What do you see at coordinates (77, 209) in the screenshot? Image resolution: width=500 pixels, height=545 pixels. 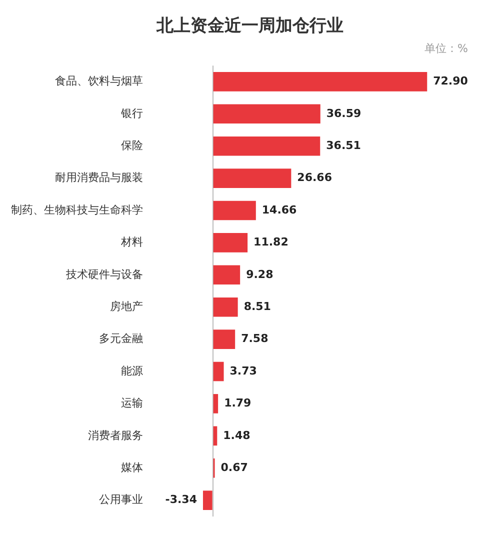 I see `y-tick-label: 制药、生物科技与生命科学` at bounding box center [77, 209].